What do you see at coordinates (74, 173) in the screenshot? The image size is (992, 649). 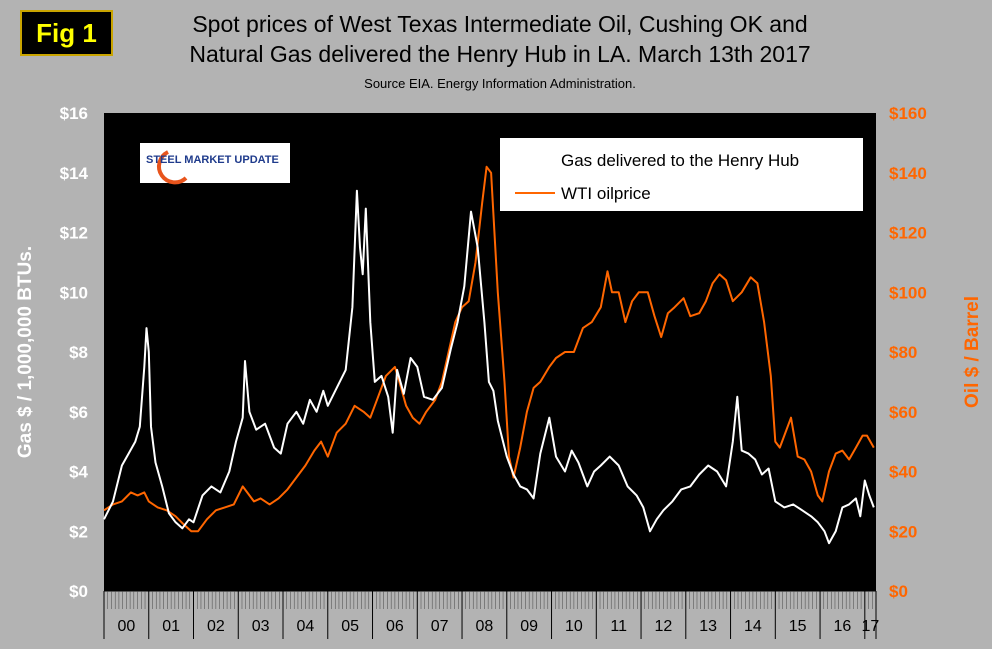 I see `y-tick-label: $14` at bounding box center [74, 173].